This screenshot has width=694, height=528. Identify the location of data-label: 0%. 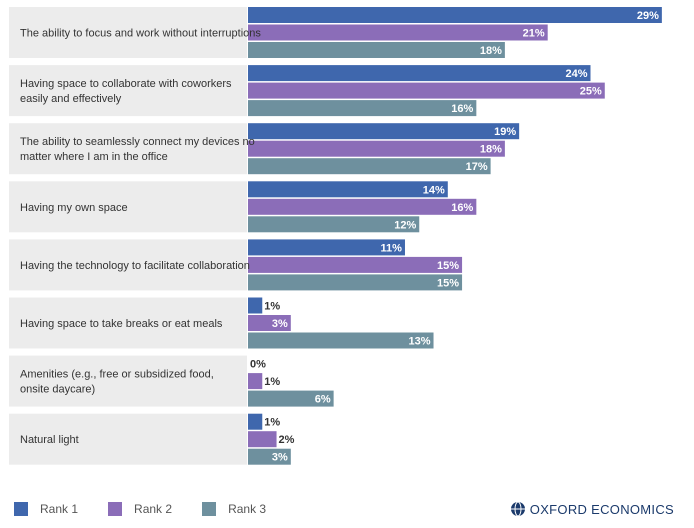
(258, 365).